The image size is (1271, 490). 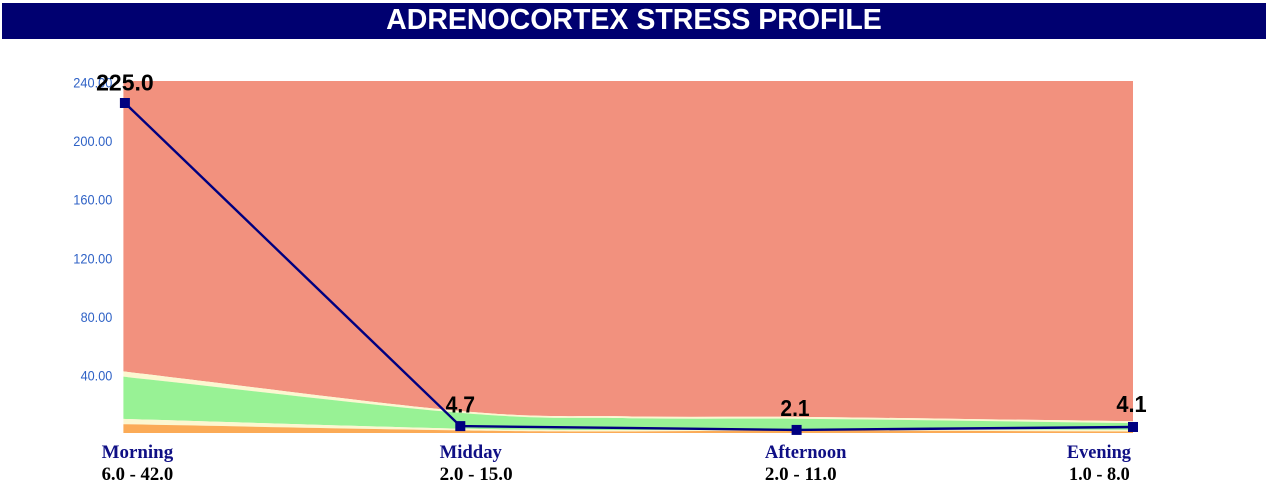 What do you see at coordinates (138, 452) in the screenshot?
I see `svg-text: Morning` at bounding box center [138, 452].